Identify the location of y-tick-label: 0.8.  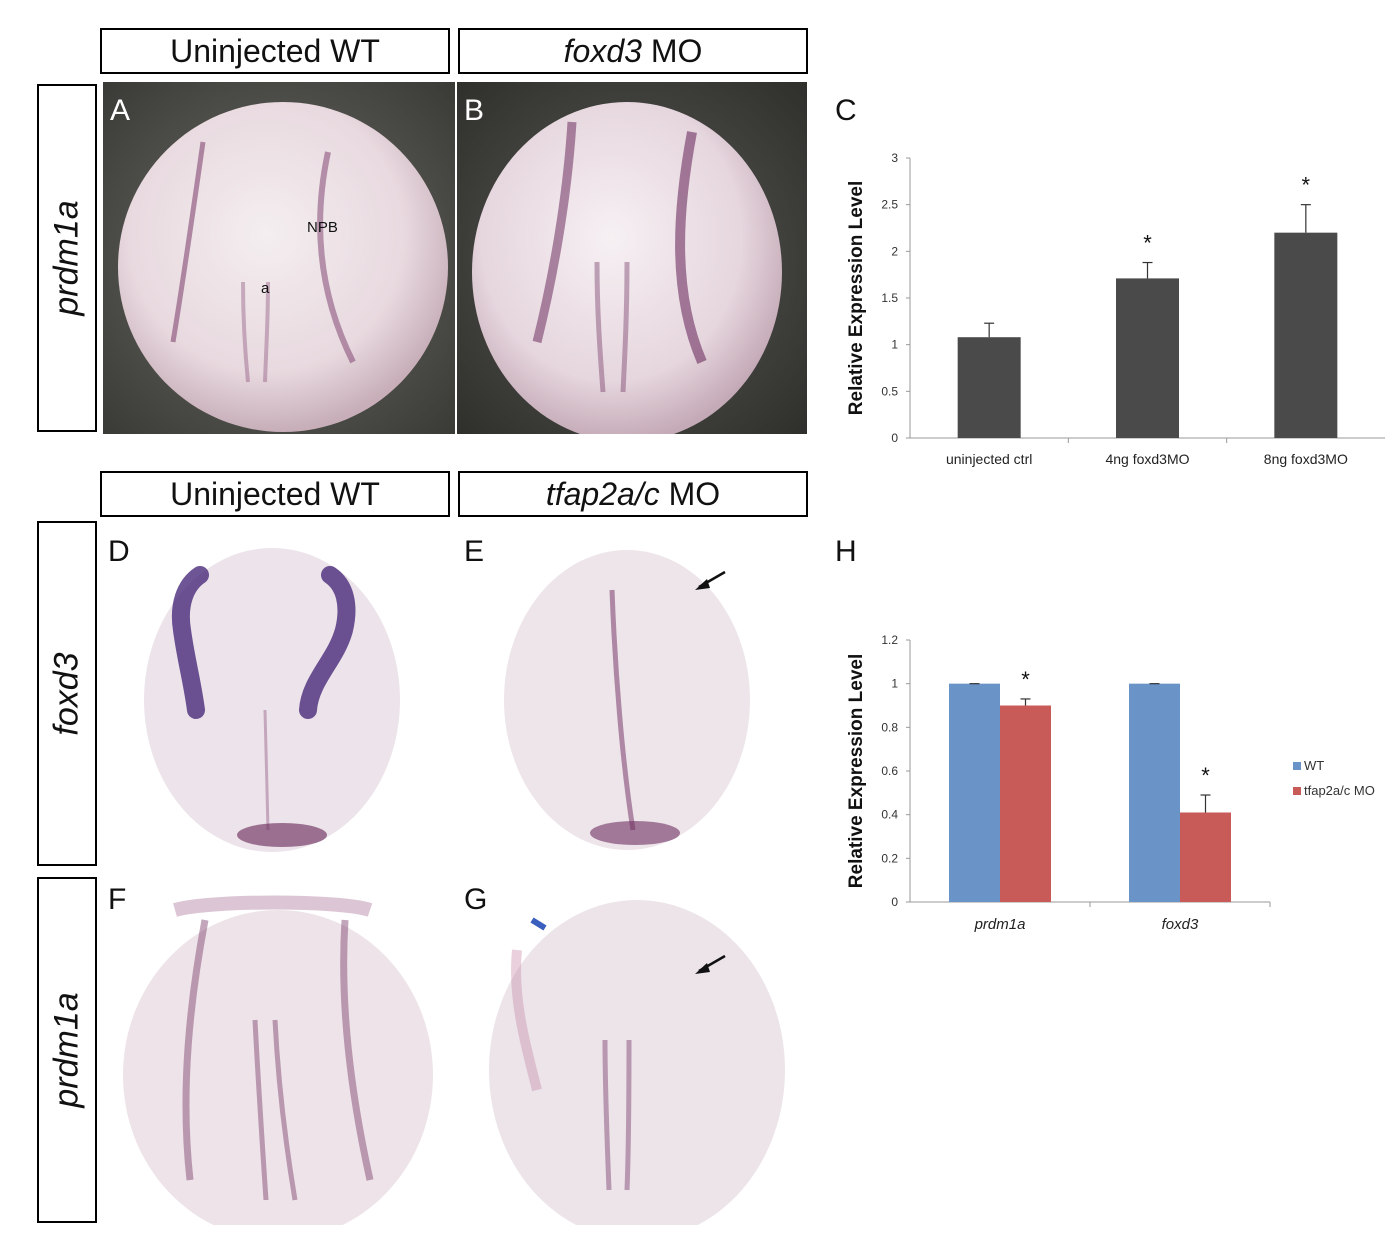
(889, 727).